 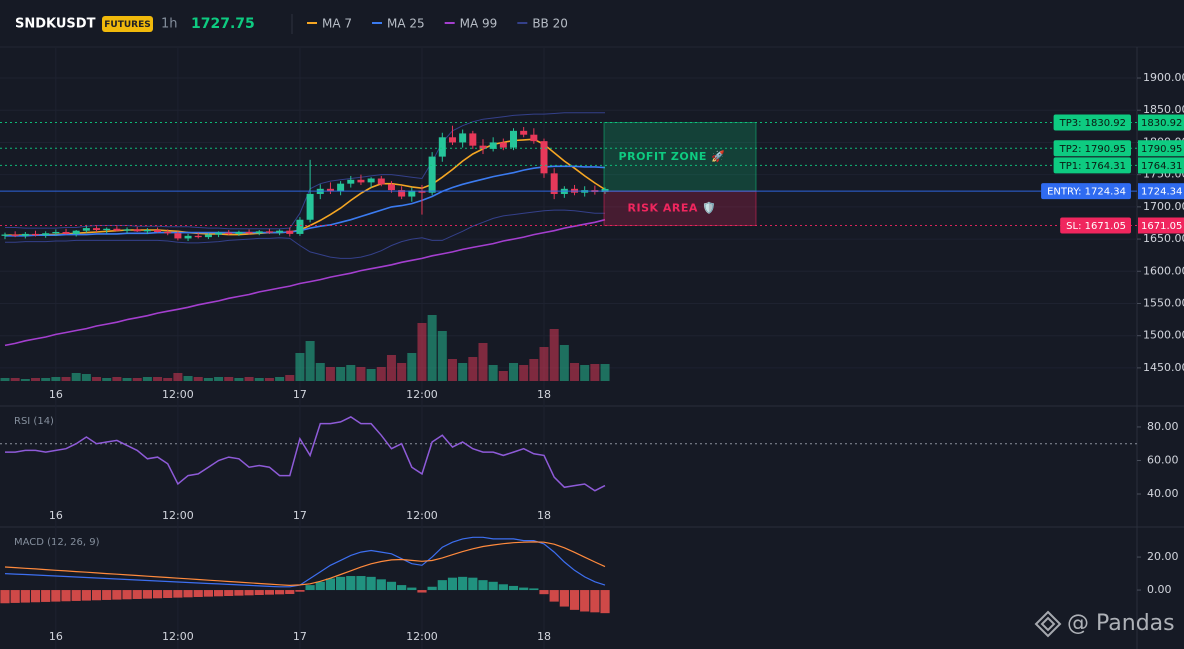 I want to click on y-tick-label: 60.00, so click(x=1163, y=459).